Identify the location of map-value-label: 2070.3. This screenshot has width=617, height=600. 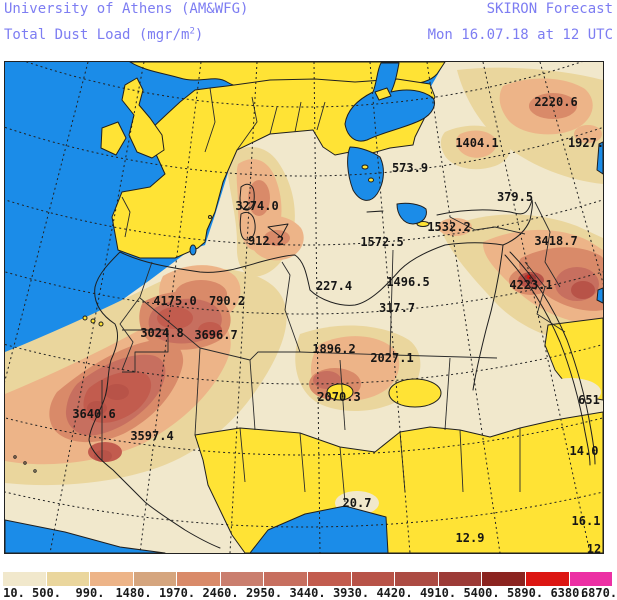
(339, 397).